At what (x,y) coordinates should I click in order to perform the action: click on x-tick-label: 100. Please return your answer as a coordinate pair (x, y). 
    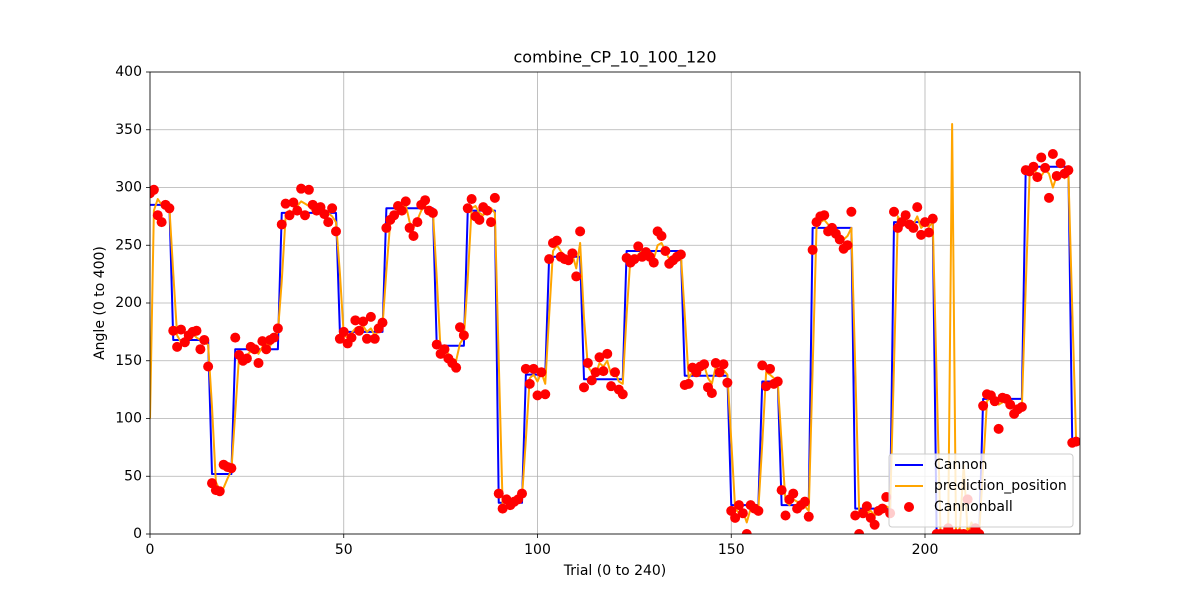
    Looking at the image, I should click on (537, 550).